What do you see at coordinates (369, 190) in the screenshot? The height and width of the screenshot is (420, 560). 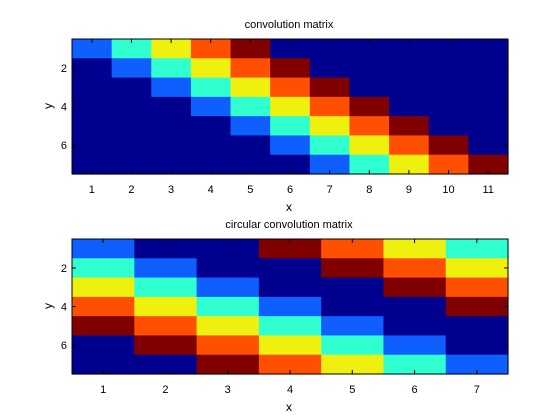 I see `x-tick-label: 8` at bounding box center [369, 190].